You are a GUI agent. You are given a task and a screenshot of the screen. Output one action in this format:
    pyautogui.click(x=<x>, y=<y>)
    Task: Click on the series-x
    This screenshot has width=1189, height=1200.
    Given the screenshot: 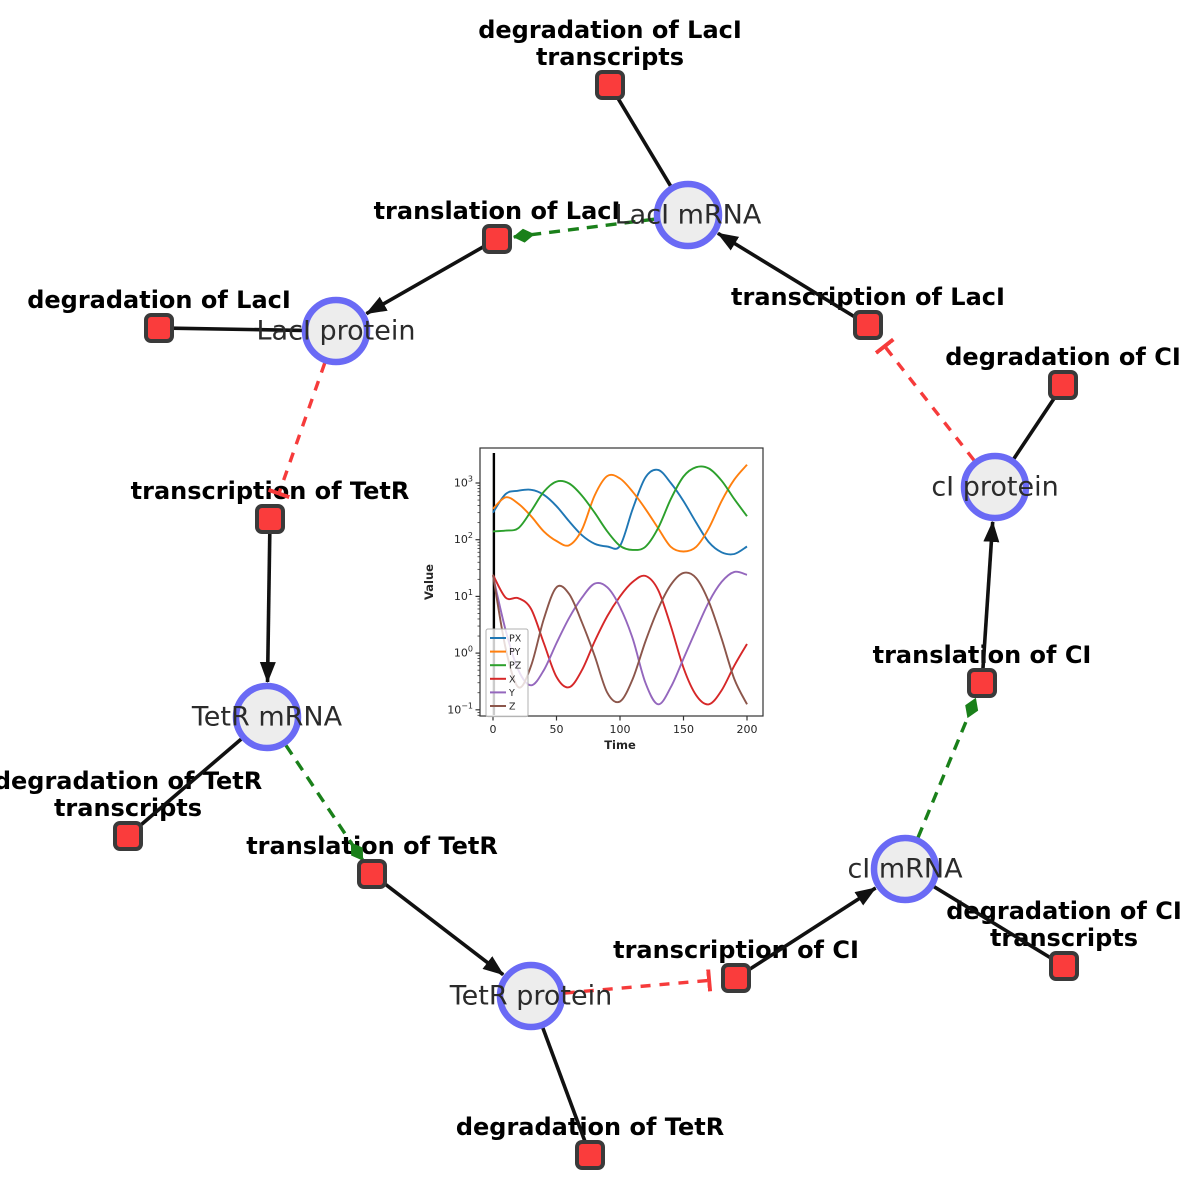 What is the action you would take?
    pyautogui.click(x=620, y=640)
    